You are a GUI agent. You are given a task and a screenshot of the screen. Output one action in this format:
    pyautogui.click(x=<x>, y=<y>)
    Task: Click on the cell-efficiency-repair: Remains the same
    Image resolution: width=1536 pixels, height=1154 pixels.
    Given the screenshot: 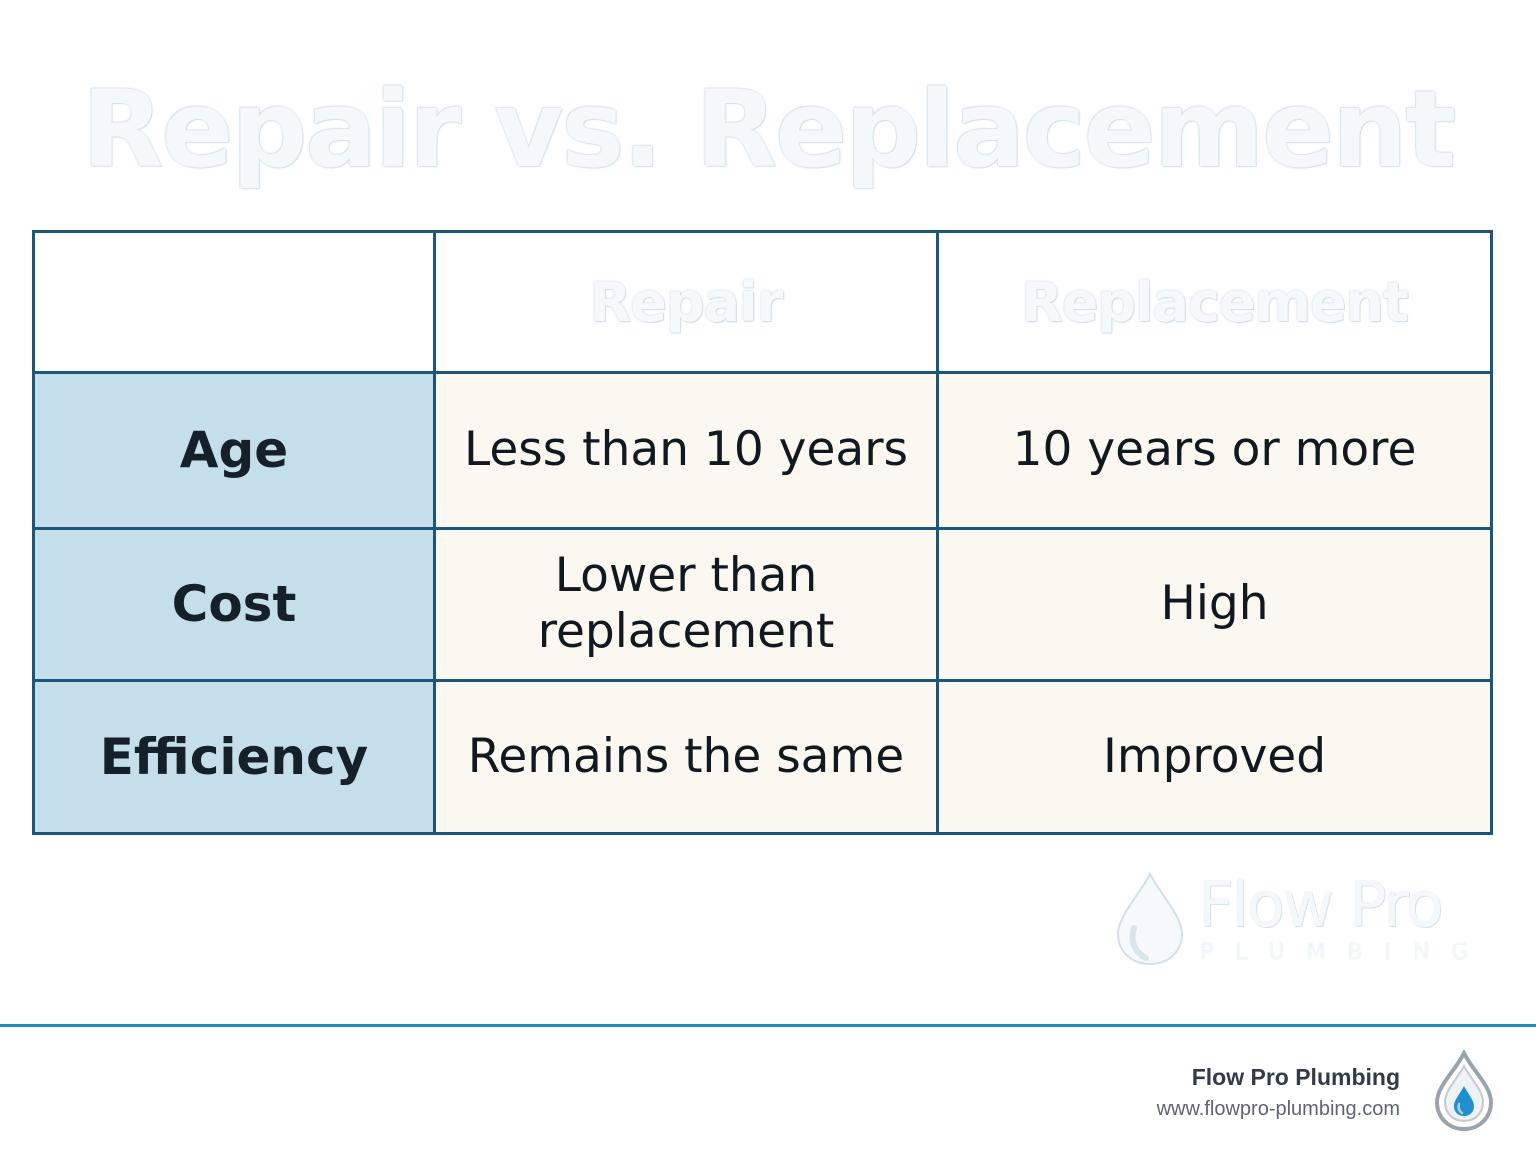 What is the action you would take?
    pyautogui.click(x=684, y=755)
    